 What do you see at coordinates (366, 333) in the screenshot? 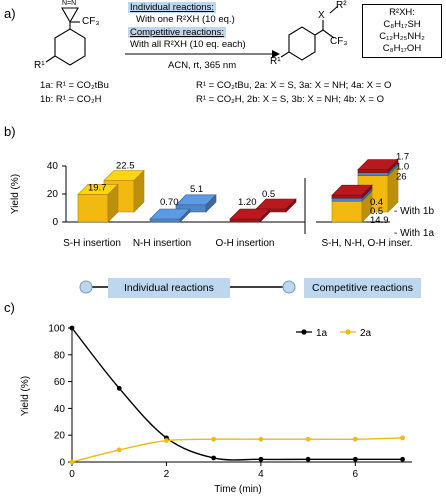
I see `legend-2a-label: 2a` at bounding box center [366, 333].